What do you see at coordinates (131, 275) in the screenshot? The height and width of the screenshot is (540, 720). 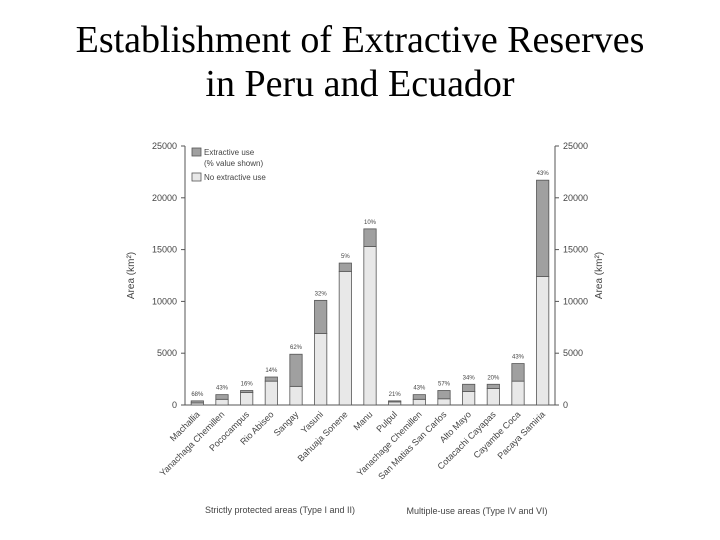 I see `y-axis-title-left: Area (km²)` at bounding box center [131, 275].